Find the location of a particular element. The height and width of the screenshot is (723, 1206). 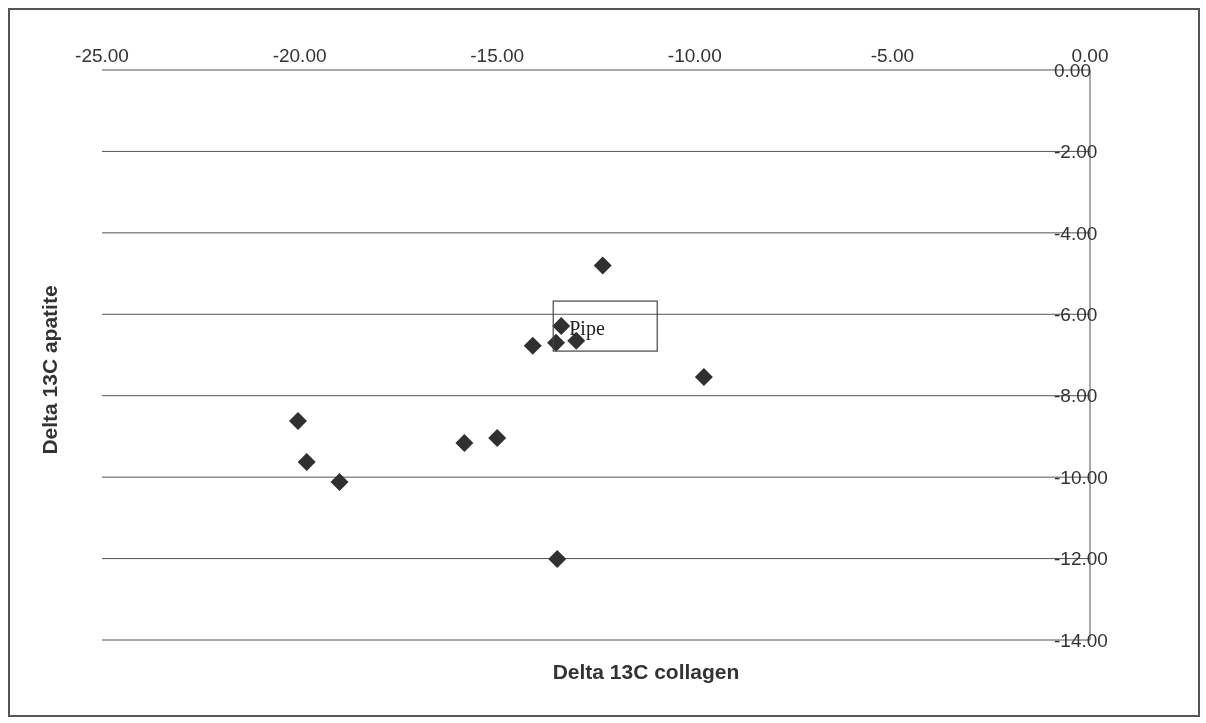

x-tick-label: -5.00 is located at coordinates (892, 55).